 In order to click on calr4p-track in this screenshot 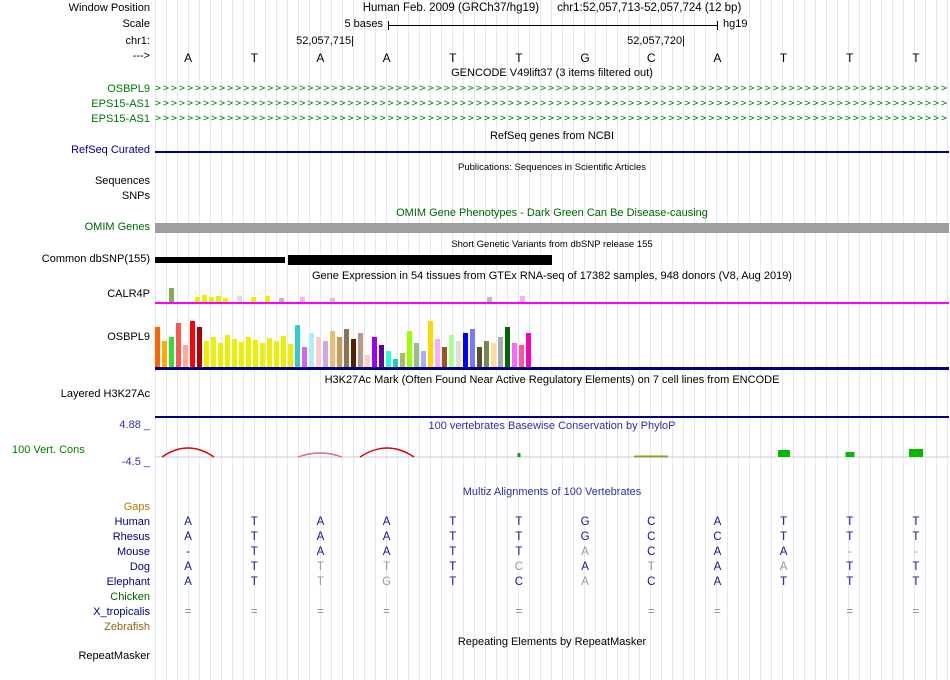, I will do `click(552, 294)`.